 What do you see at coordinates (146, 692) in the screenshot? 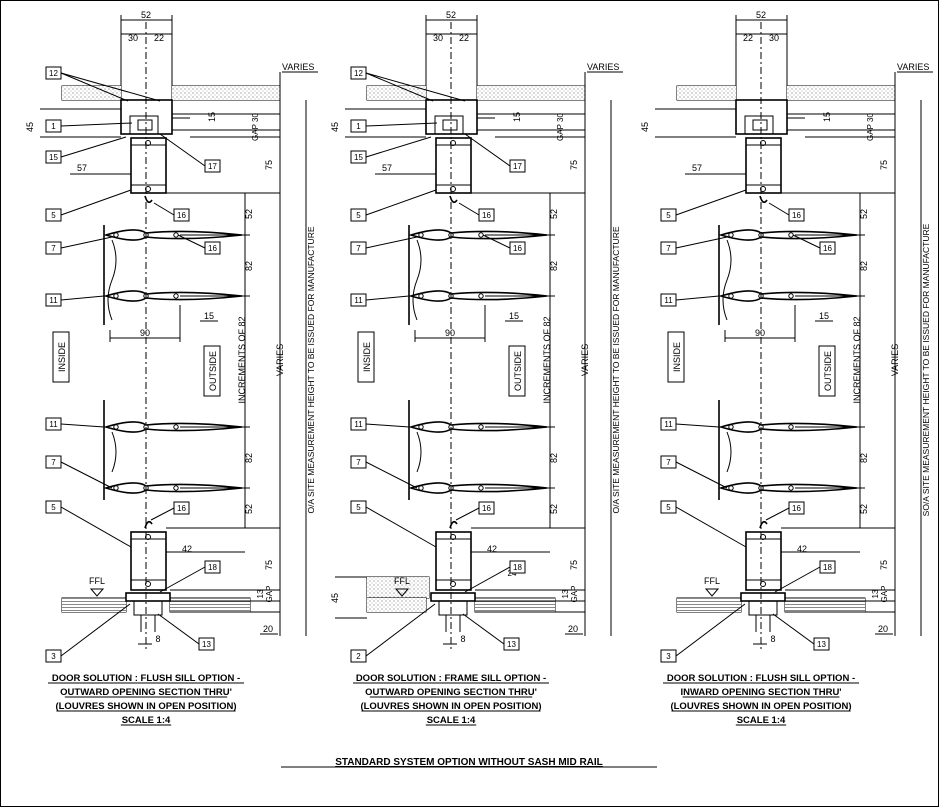
I see `caption-line: OUTWARD OPENING SECTION THRU'` at bounding box center [146, 692].